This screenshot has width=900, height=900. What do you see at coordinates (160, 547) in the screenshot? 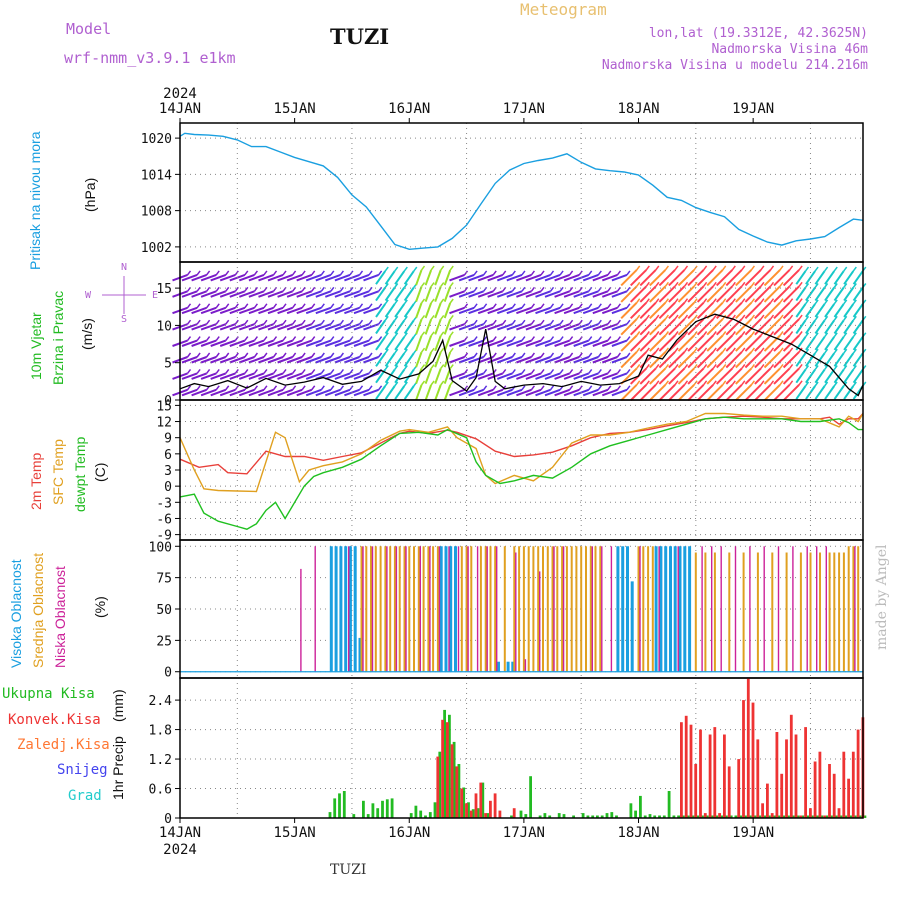
I see `cloud-ytick-label: 100` at bounding box center [160, 547].